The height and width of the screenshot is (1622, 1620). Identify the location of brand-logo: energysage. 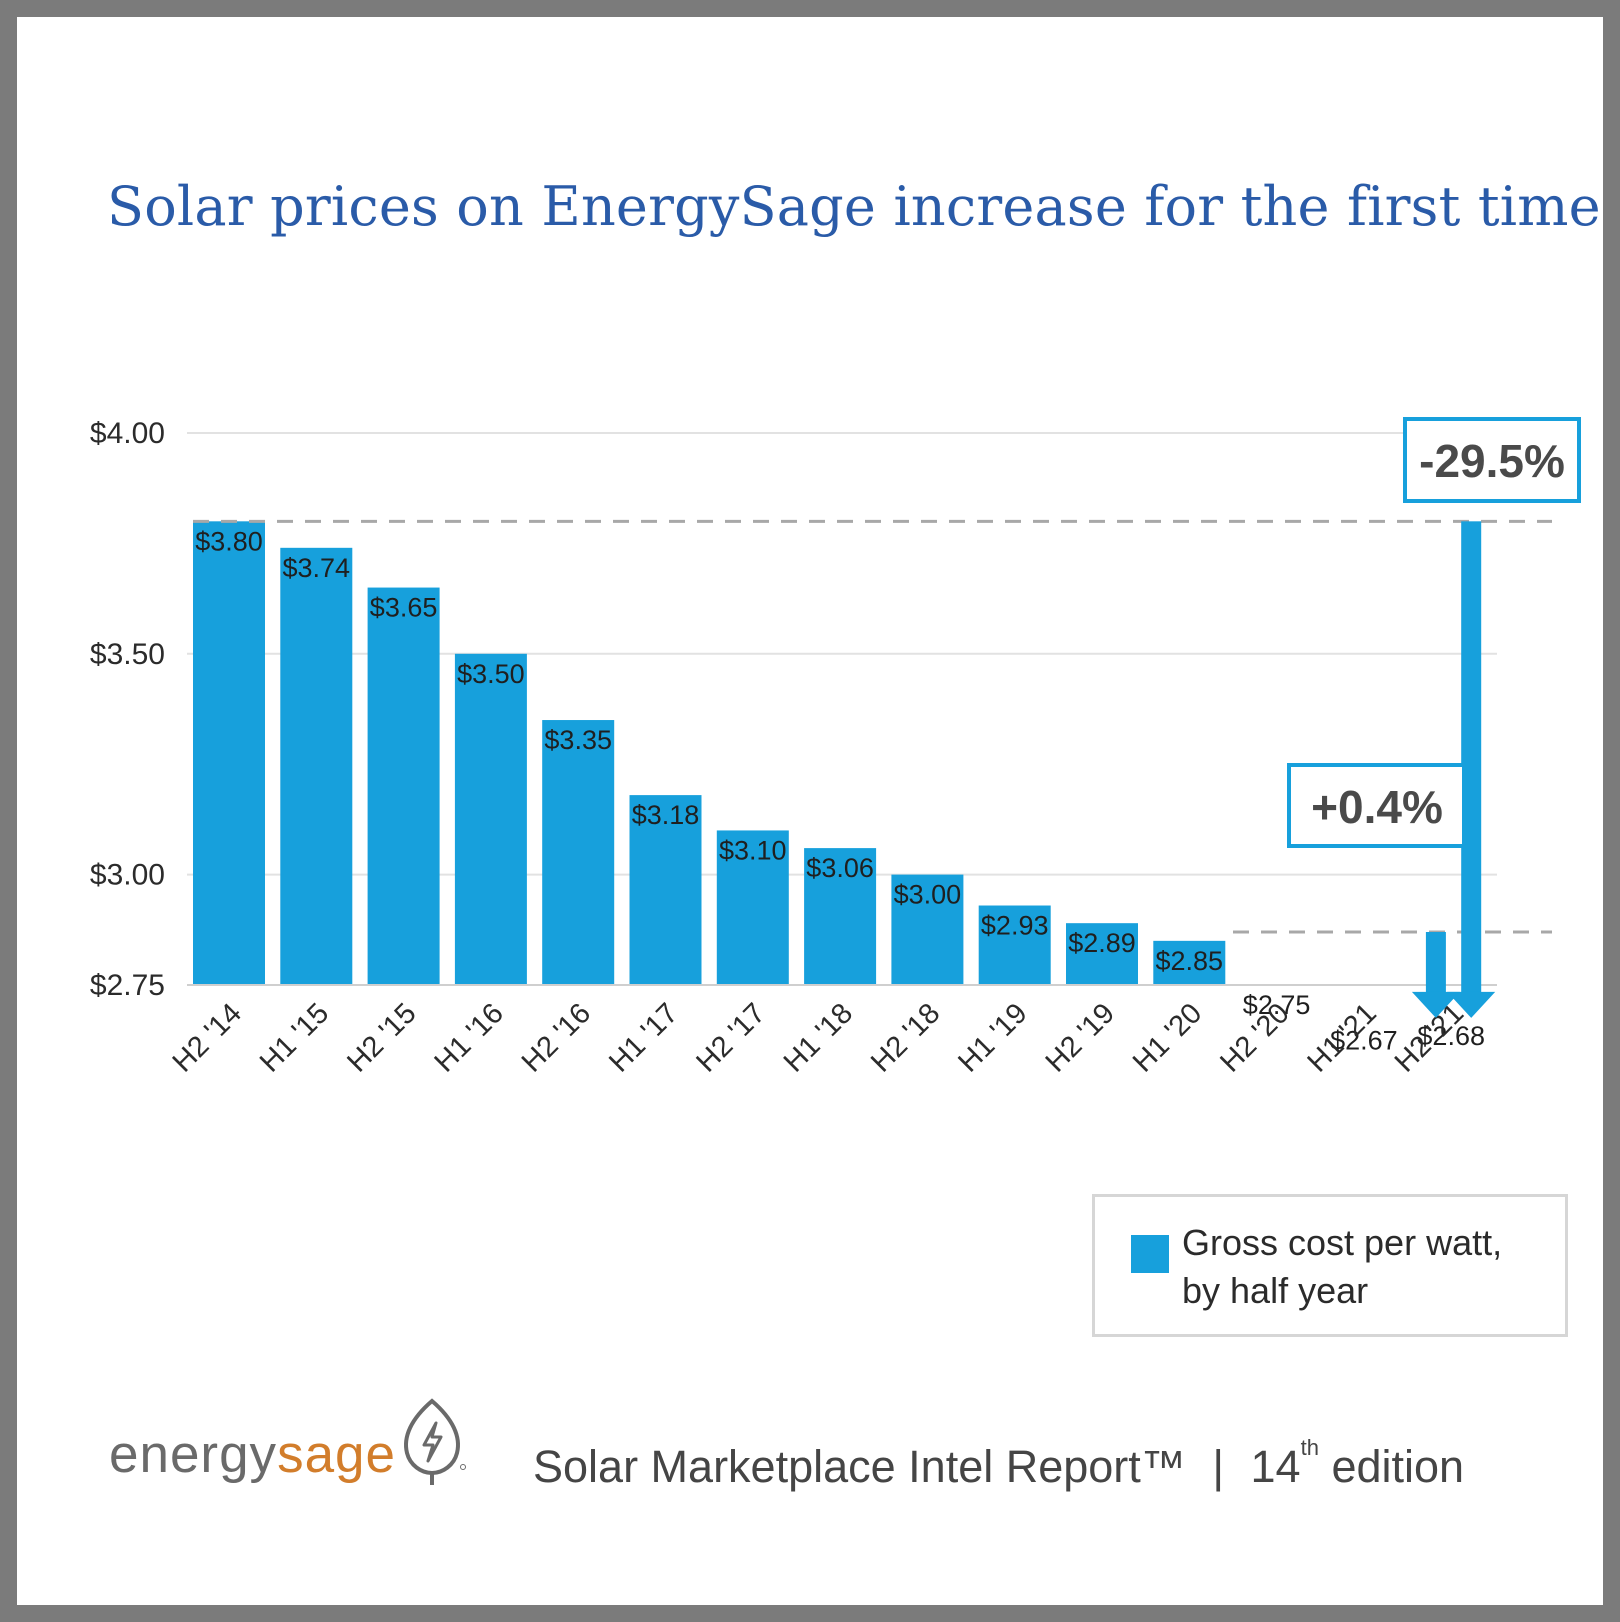
(252, 1454).